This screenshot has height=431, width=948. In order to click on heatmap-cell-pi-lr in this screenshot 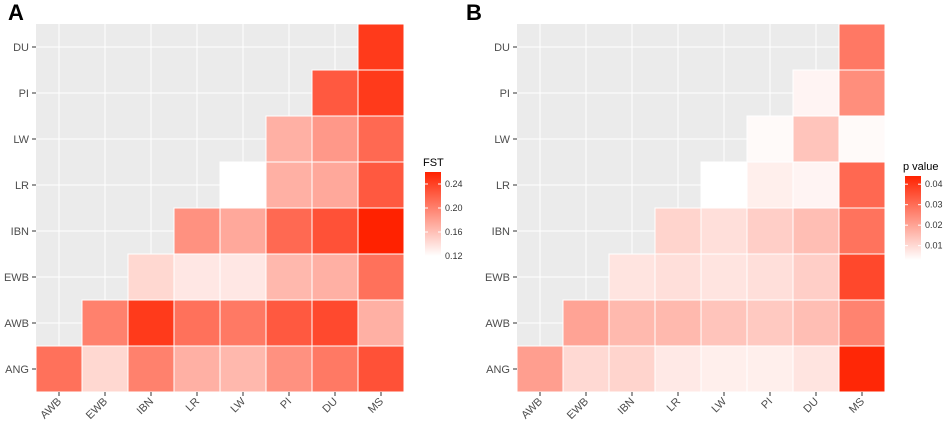, I will do `click(289, 185)`.